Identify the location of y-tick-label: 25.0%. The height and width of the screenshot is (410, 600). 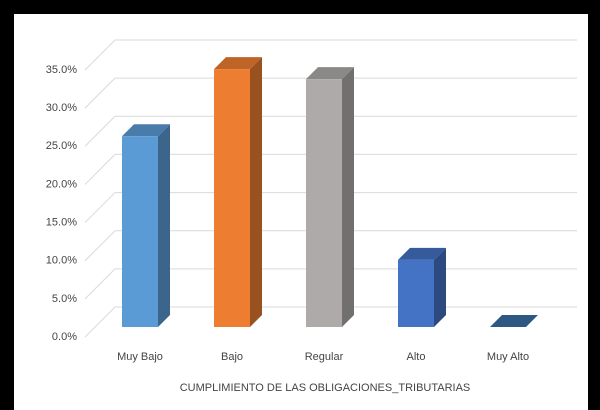
(61, 146).